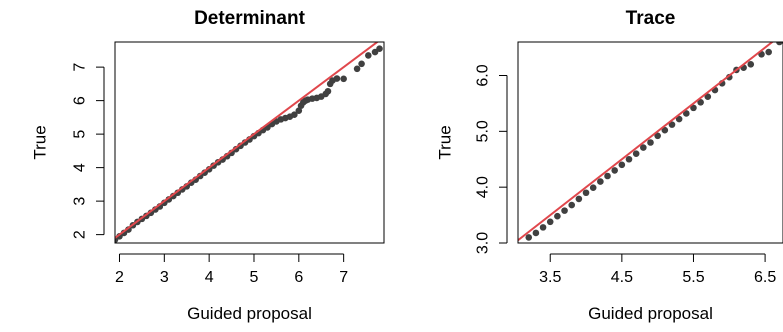 This screenshot has width=783, height=332. I want to click on y-tick-label: 5.0, so click(483, 131).